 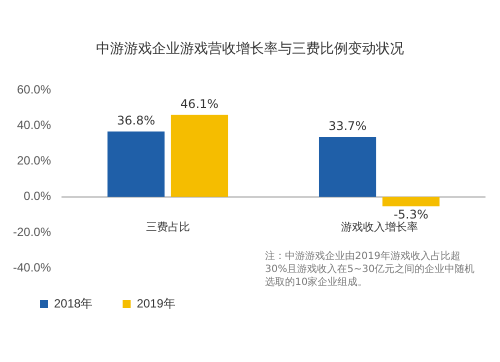 What do you see at coordinates (32, 231) in the screenshot?
I see `y-tick-label: -20.0%` at bounding box center [32, 231].